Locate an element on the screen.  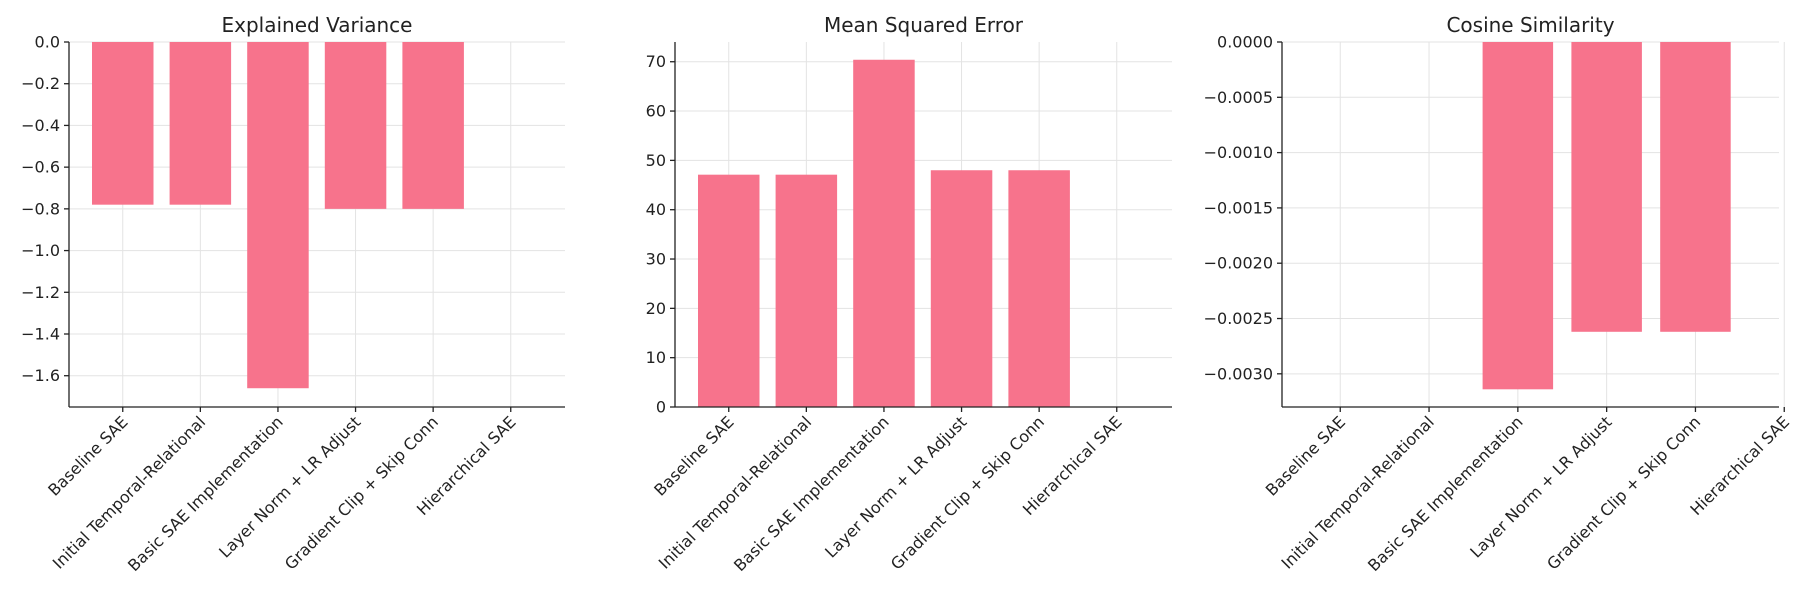
y-tick-label-3: −0.6 is located at coordinates (40, 167).